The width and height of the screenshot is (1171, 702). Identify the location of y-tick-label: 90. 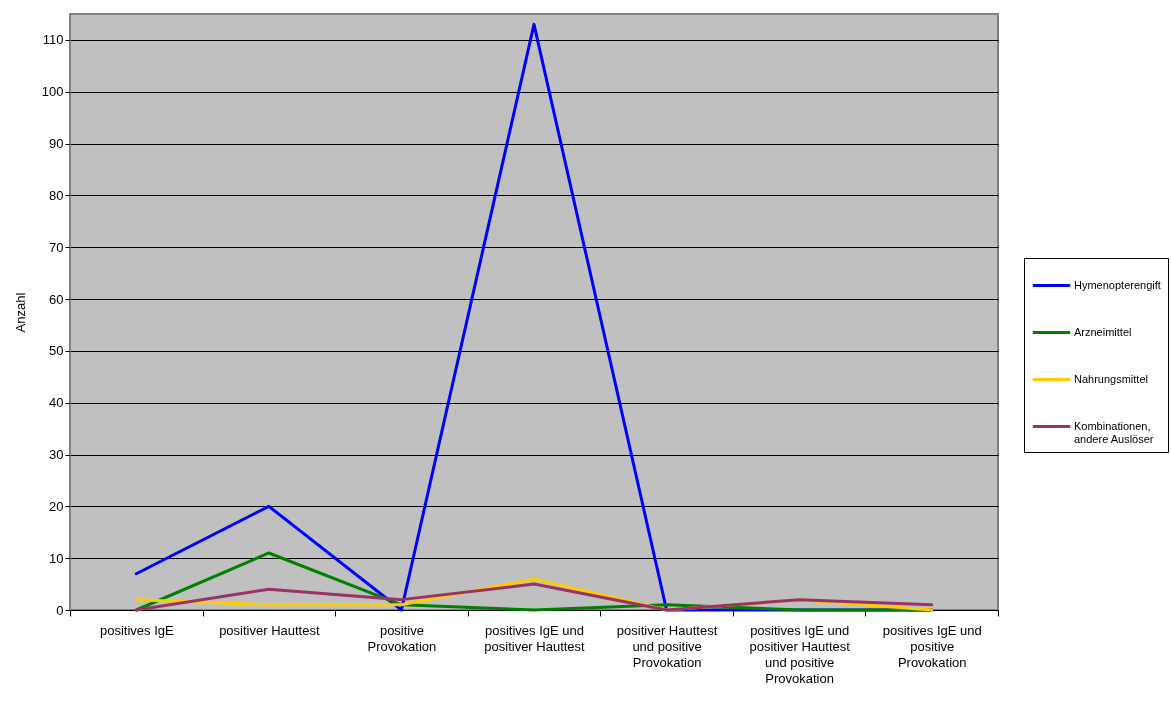
(56, 144).